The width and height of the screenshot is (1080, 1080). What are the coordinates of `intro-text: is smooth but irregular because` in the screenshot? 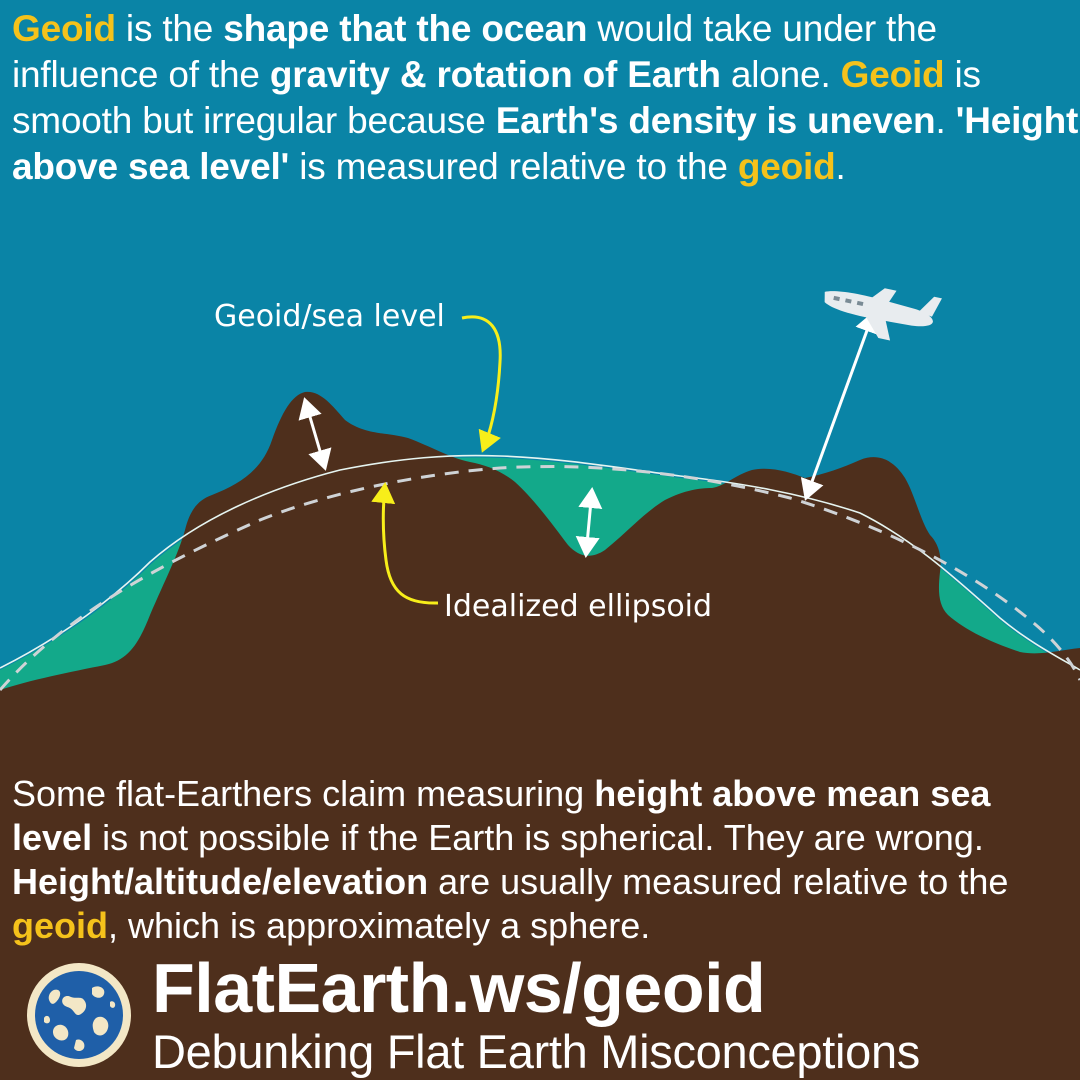 It's located at (496, 97).